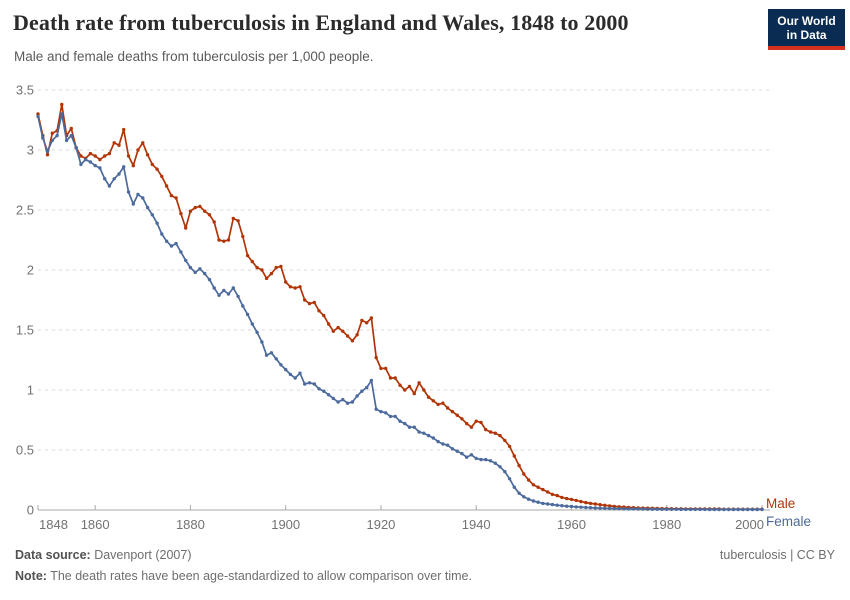  I want to click on owid-logo-line2: in Data, so click(806, 35).